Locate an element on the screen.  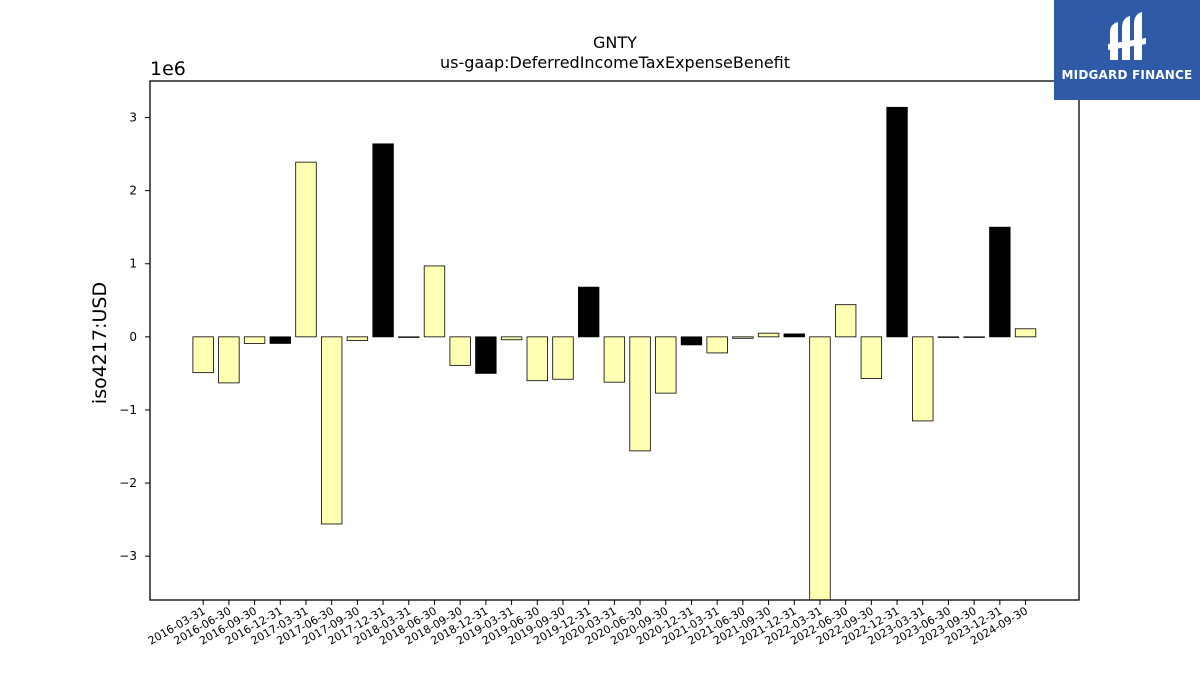
chart-subtitle: us-gaap:DeferredIncomeTaxExpenseBenefit is located at coordinates (615, 62).